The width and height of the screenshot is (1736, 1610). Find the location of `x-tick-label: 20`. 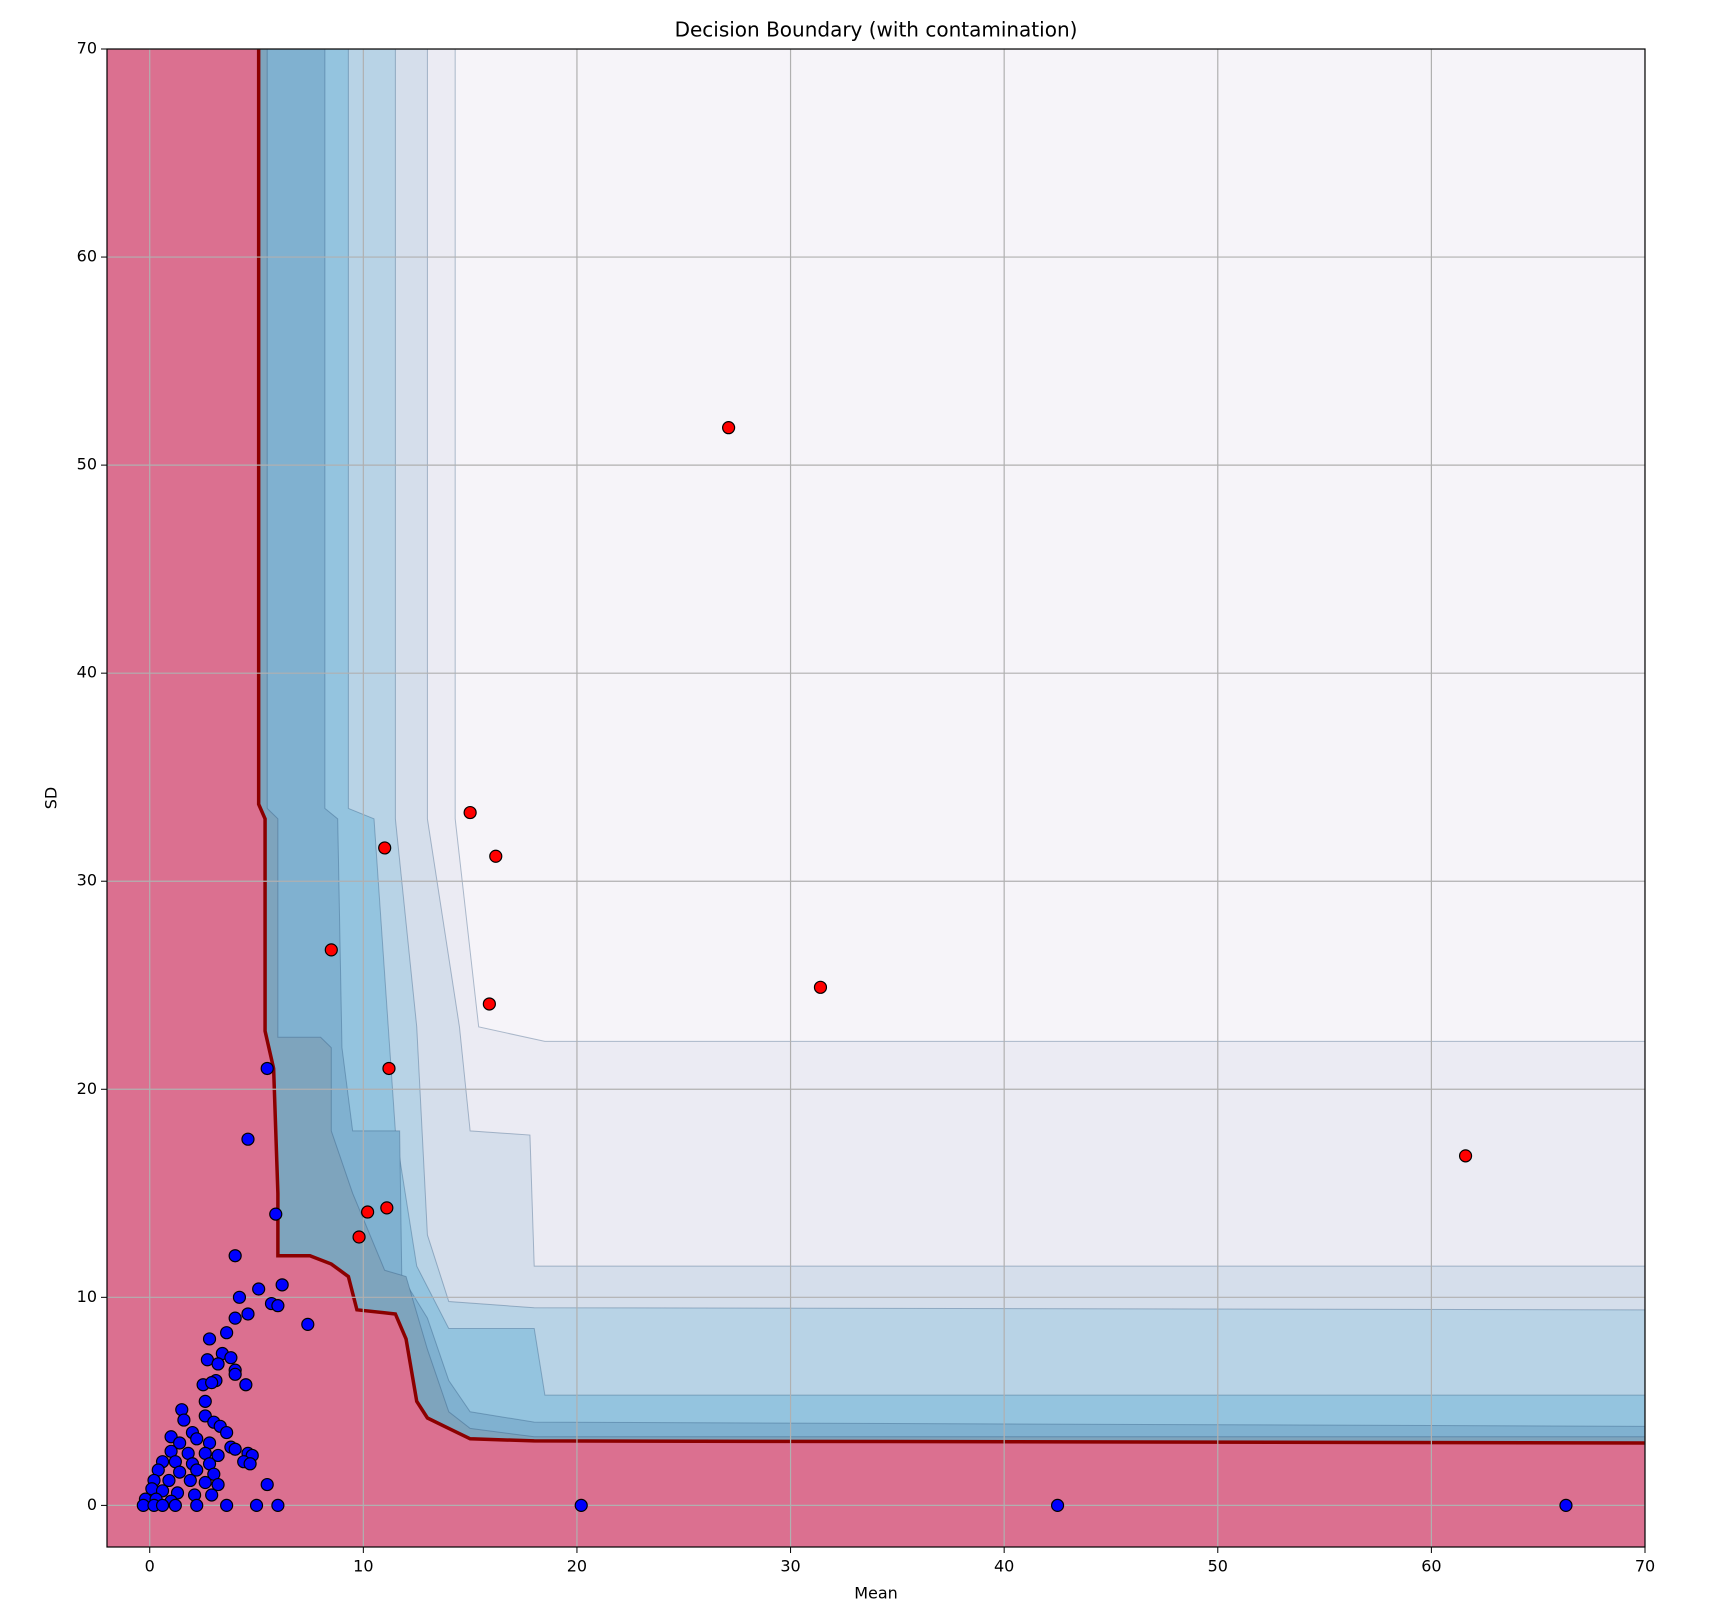

x-tick-label: 20 is located at coordinates (577, 1566).